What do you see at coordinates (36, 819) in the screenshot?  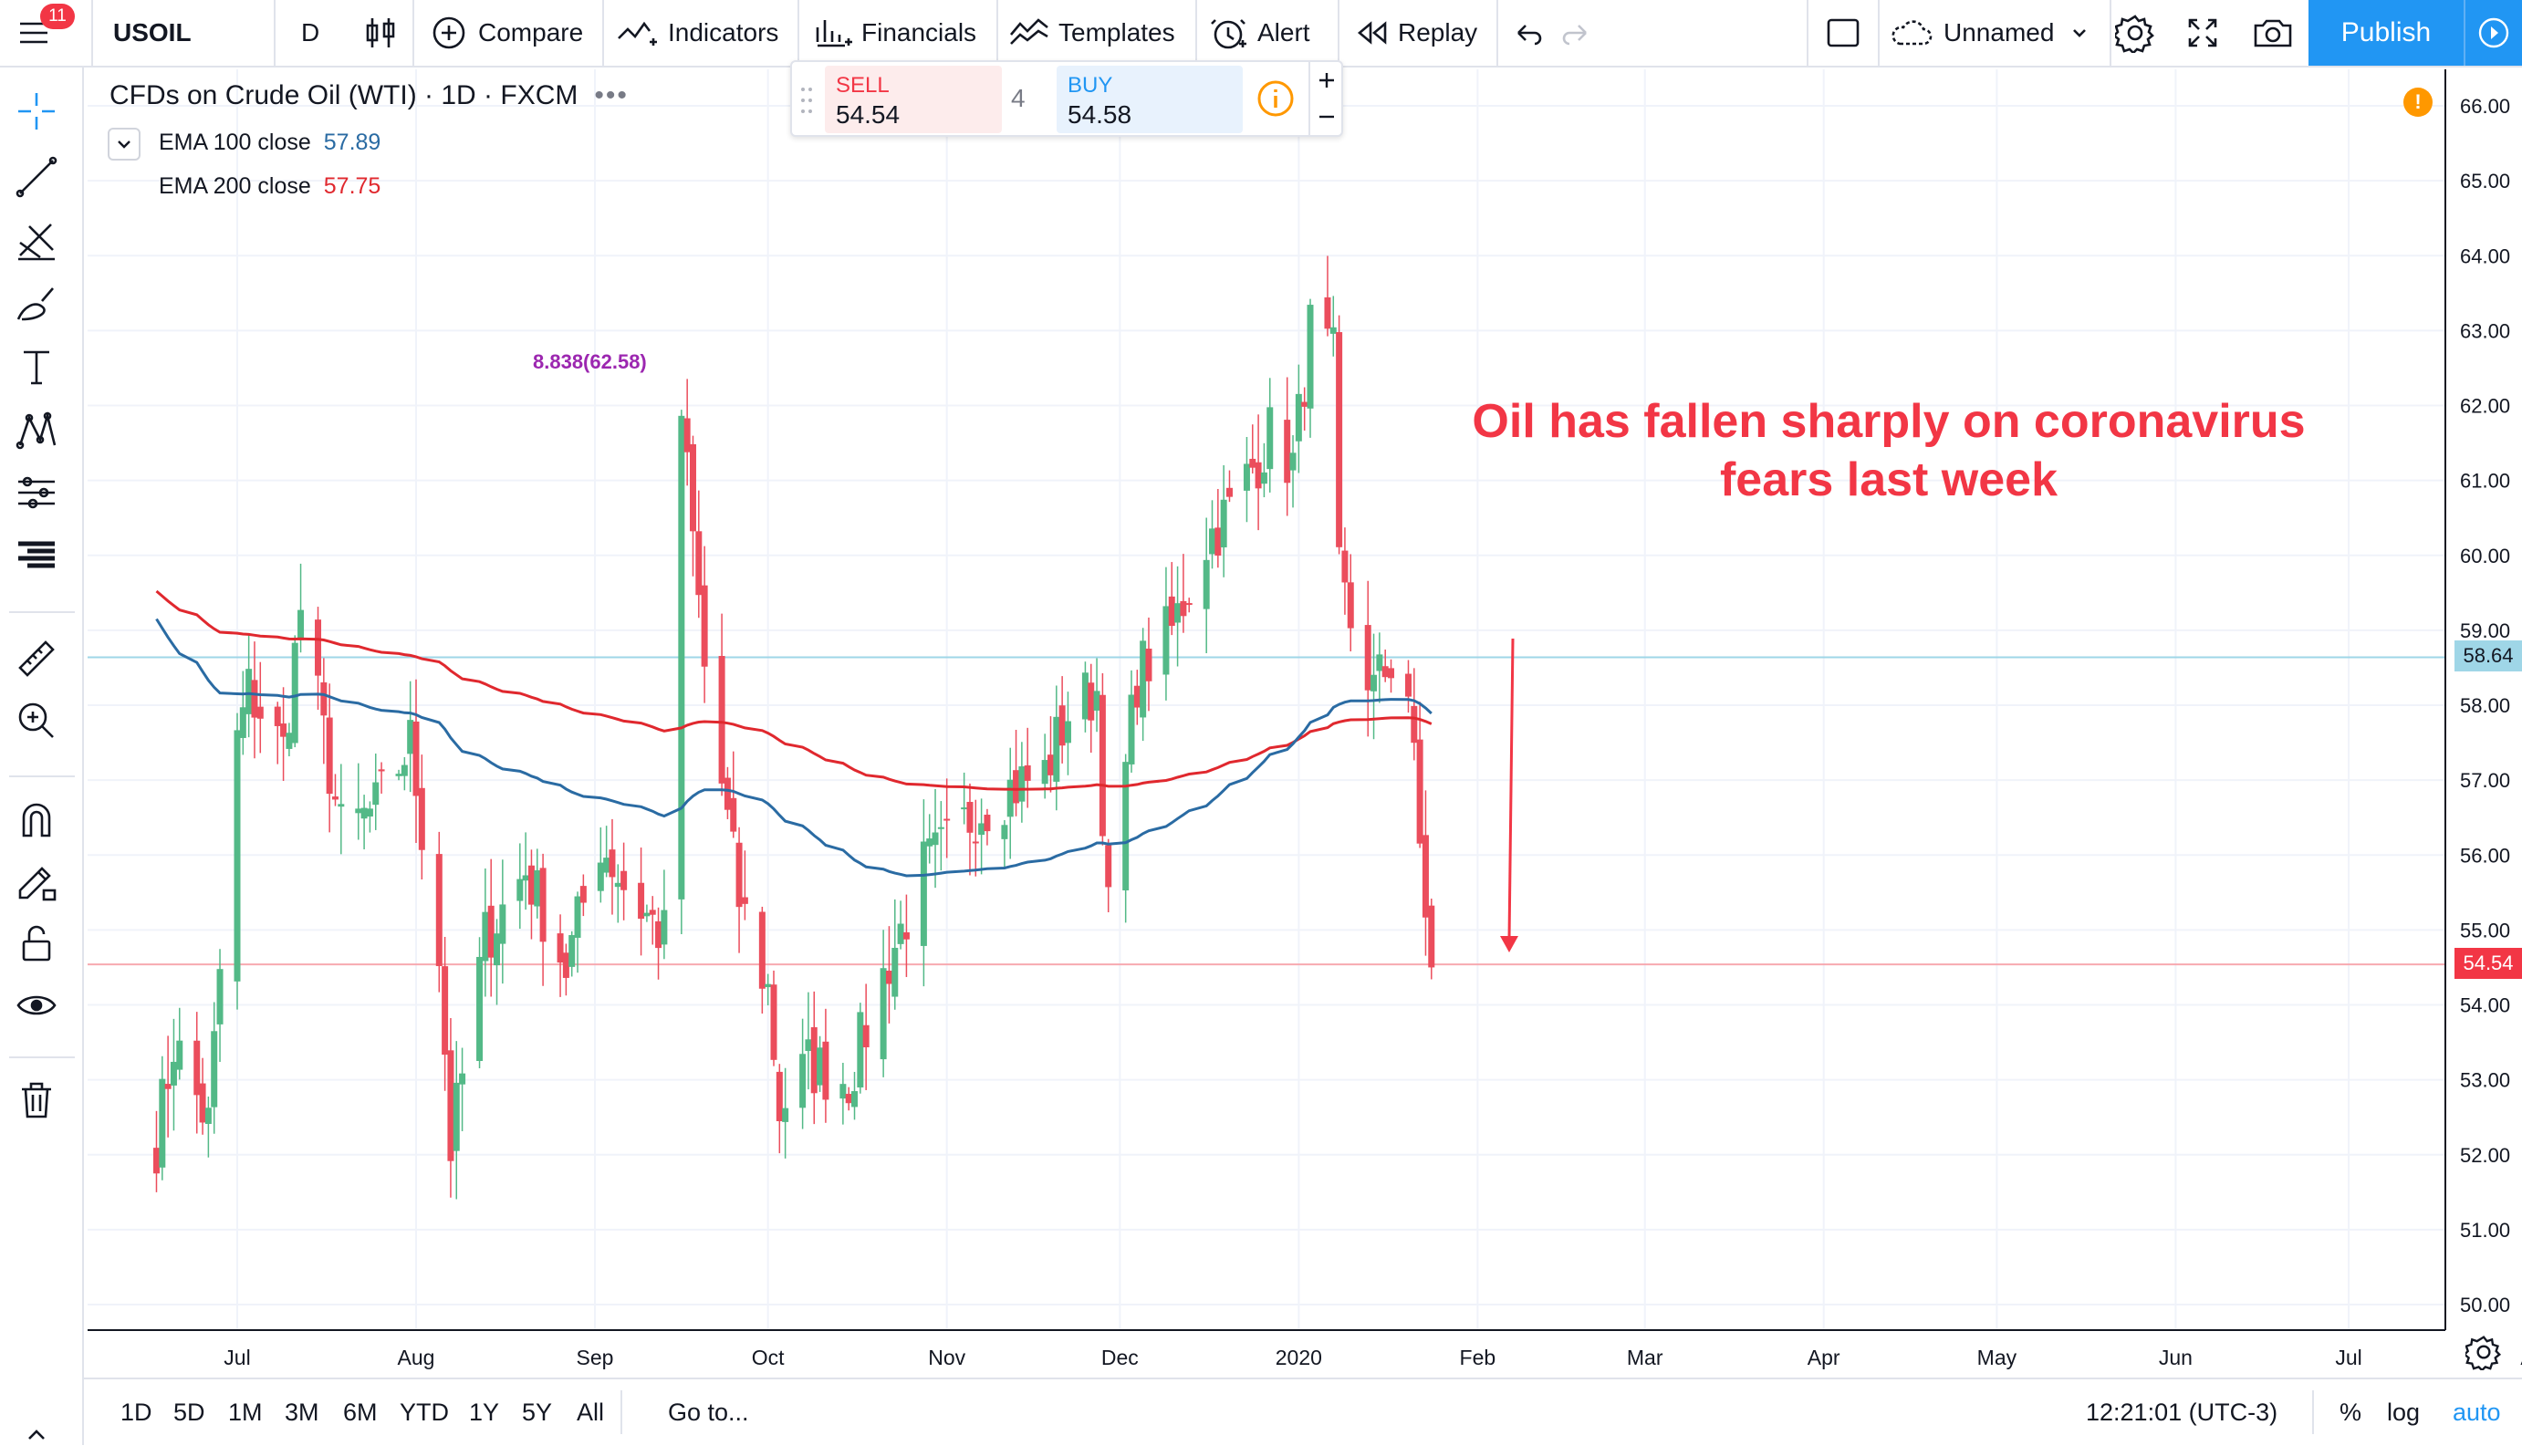 I see `magnet-tool` at bounding box center [36, 819].